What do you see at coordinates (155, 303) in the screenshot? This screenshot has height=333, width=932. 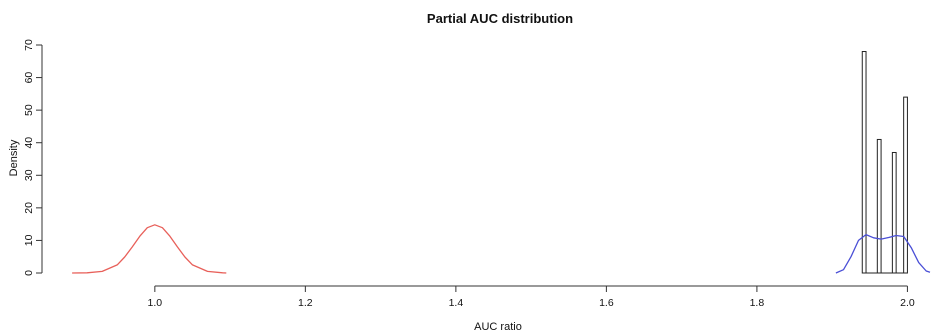 I see `x-tick-label: 1.0` at bounding box center [155, 303].